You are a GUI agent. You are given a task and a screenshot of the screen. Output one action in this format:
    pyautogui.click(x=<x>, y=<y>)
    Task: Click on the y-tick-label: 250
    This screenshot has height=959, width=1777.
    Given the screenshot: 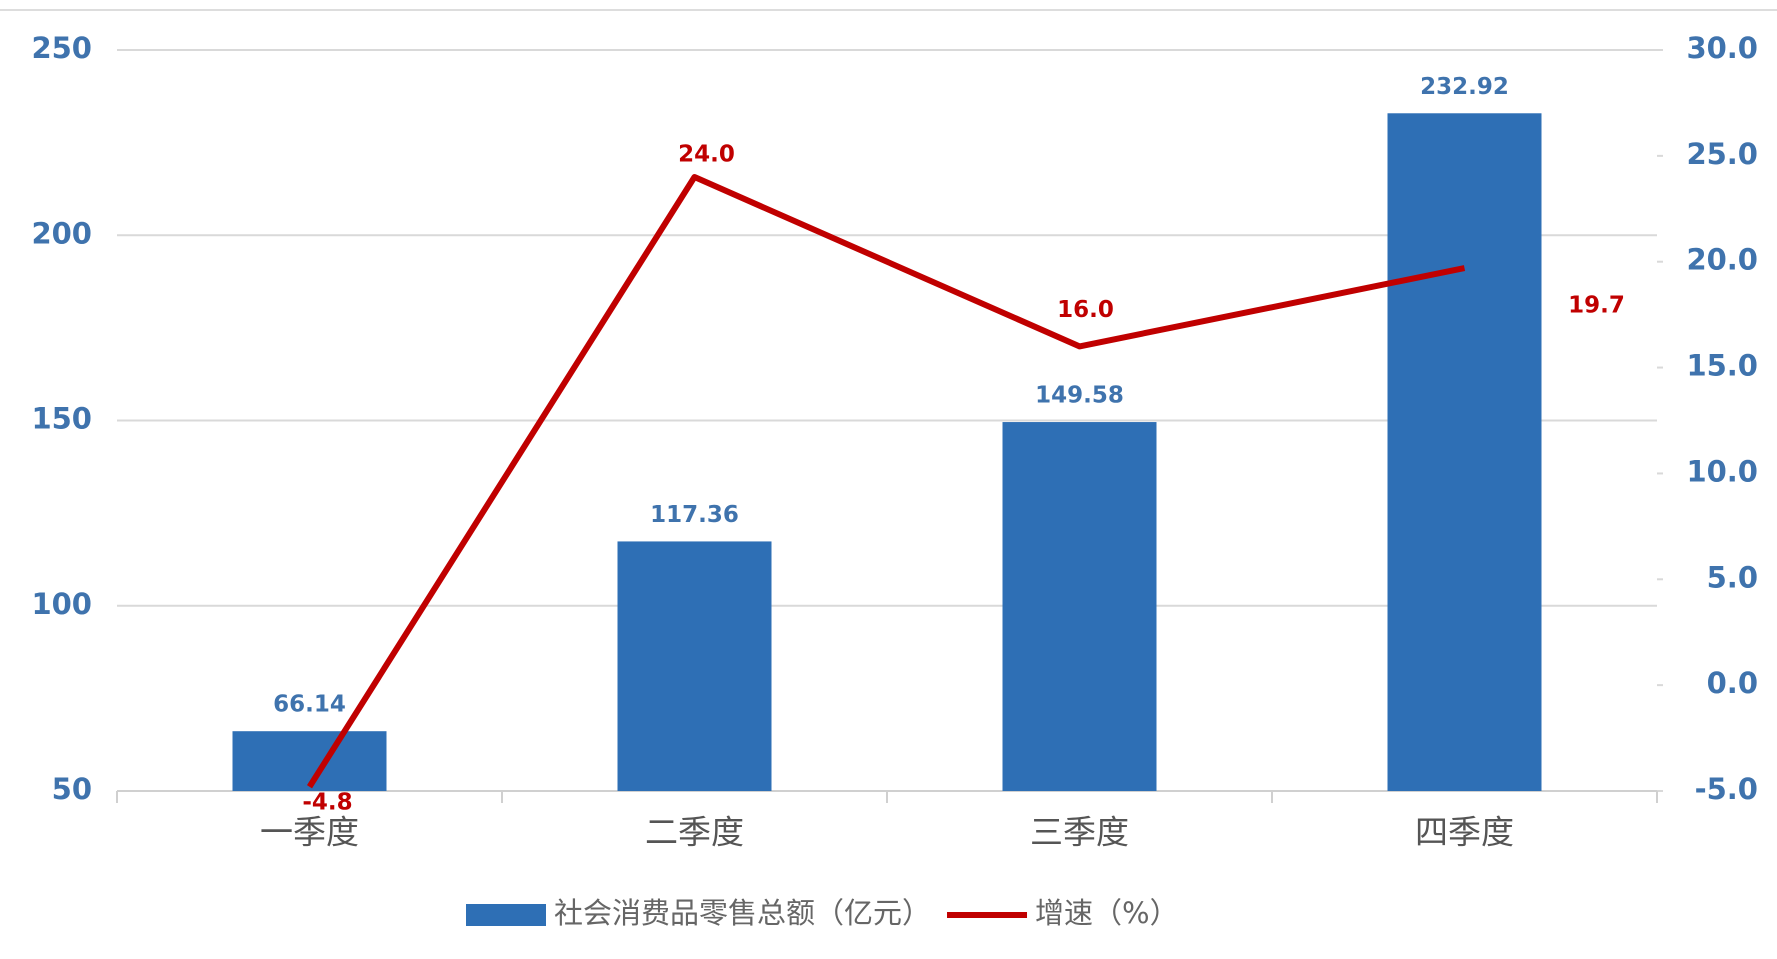 What is the action you would take?
    pyautogui.click(x=61, y=48)
    